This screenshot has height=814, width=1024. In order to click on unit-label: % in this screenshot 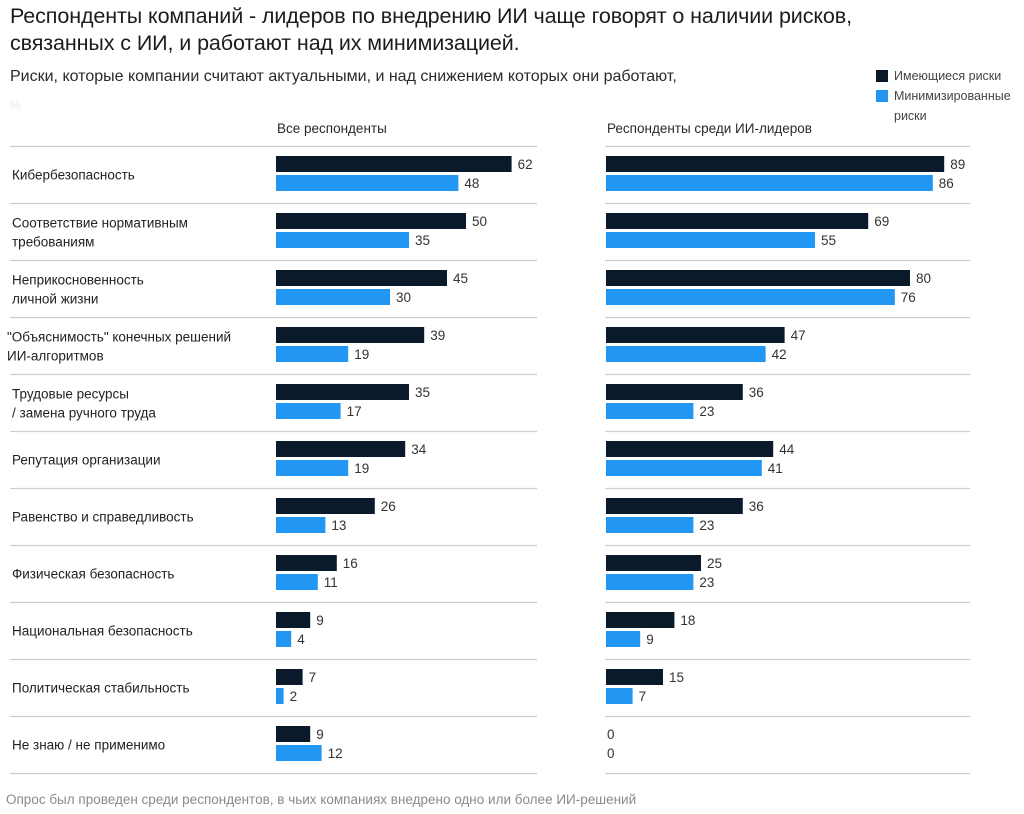, I will do `click(15, 105)`.